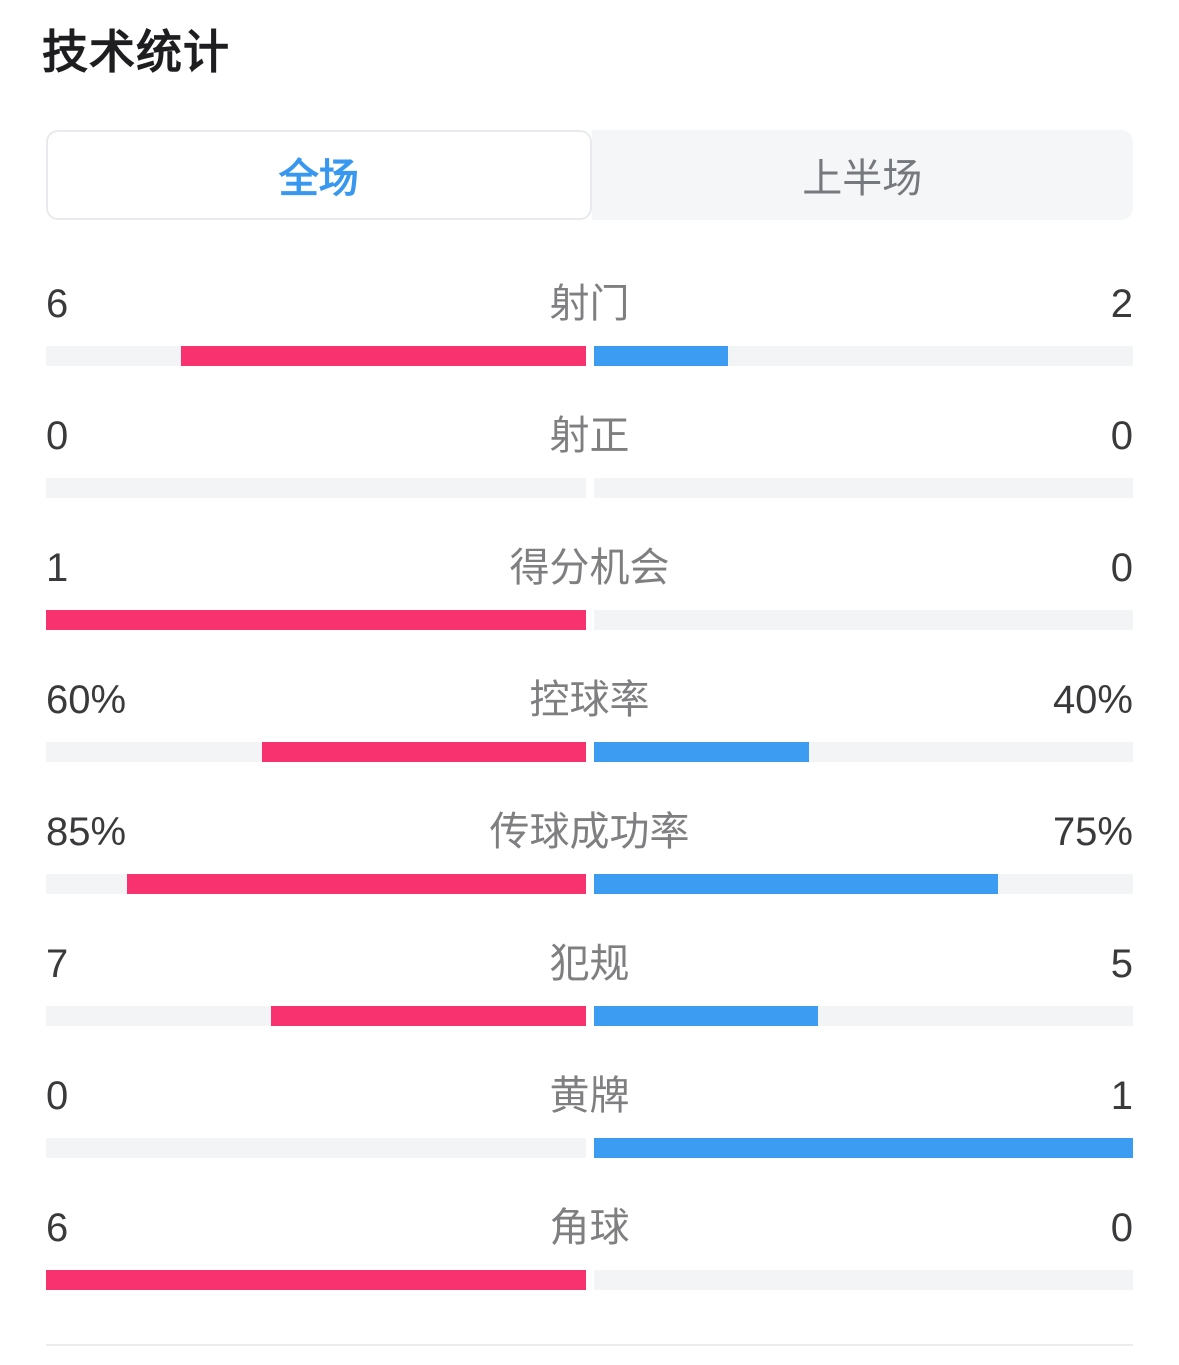  Describe the element at coordinates (57, 964) in the screenshot. I see `home-value: 7` at that location.